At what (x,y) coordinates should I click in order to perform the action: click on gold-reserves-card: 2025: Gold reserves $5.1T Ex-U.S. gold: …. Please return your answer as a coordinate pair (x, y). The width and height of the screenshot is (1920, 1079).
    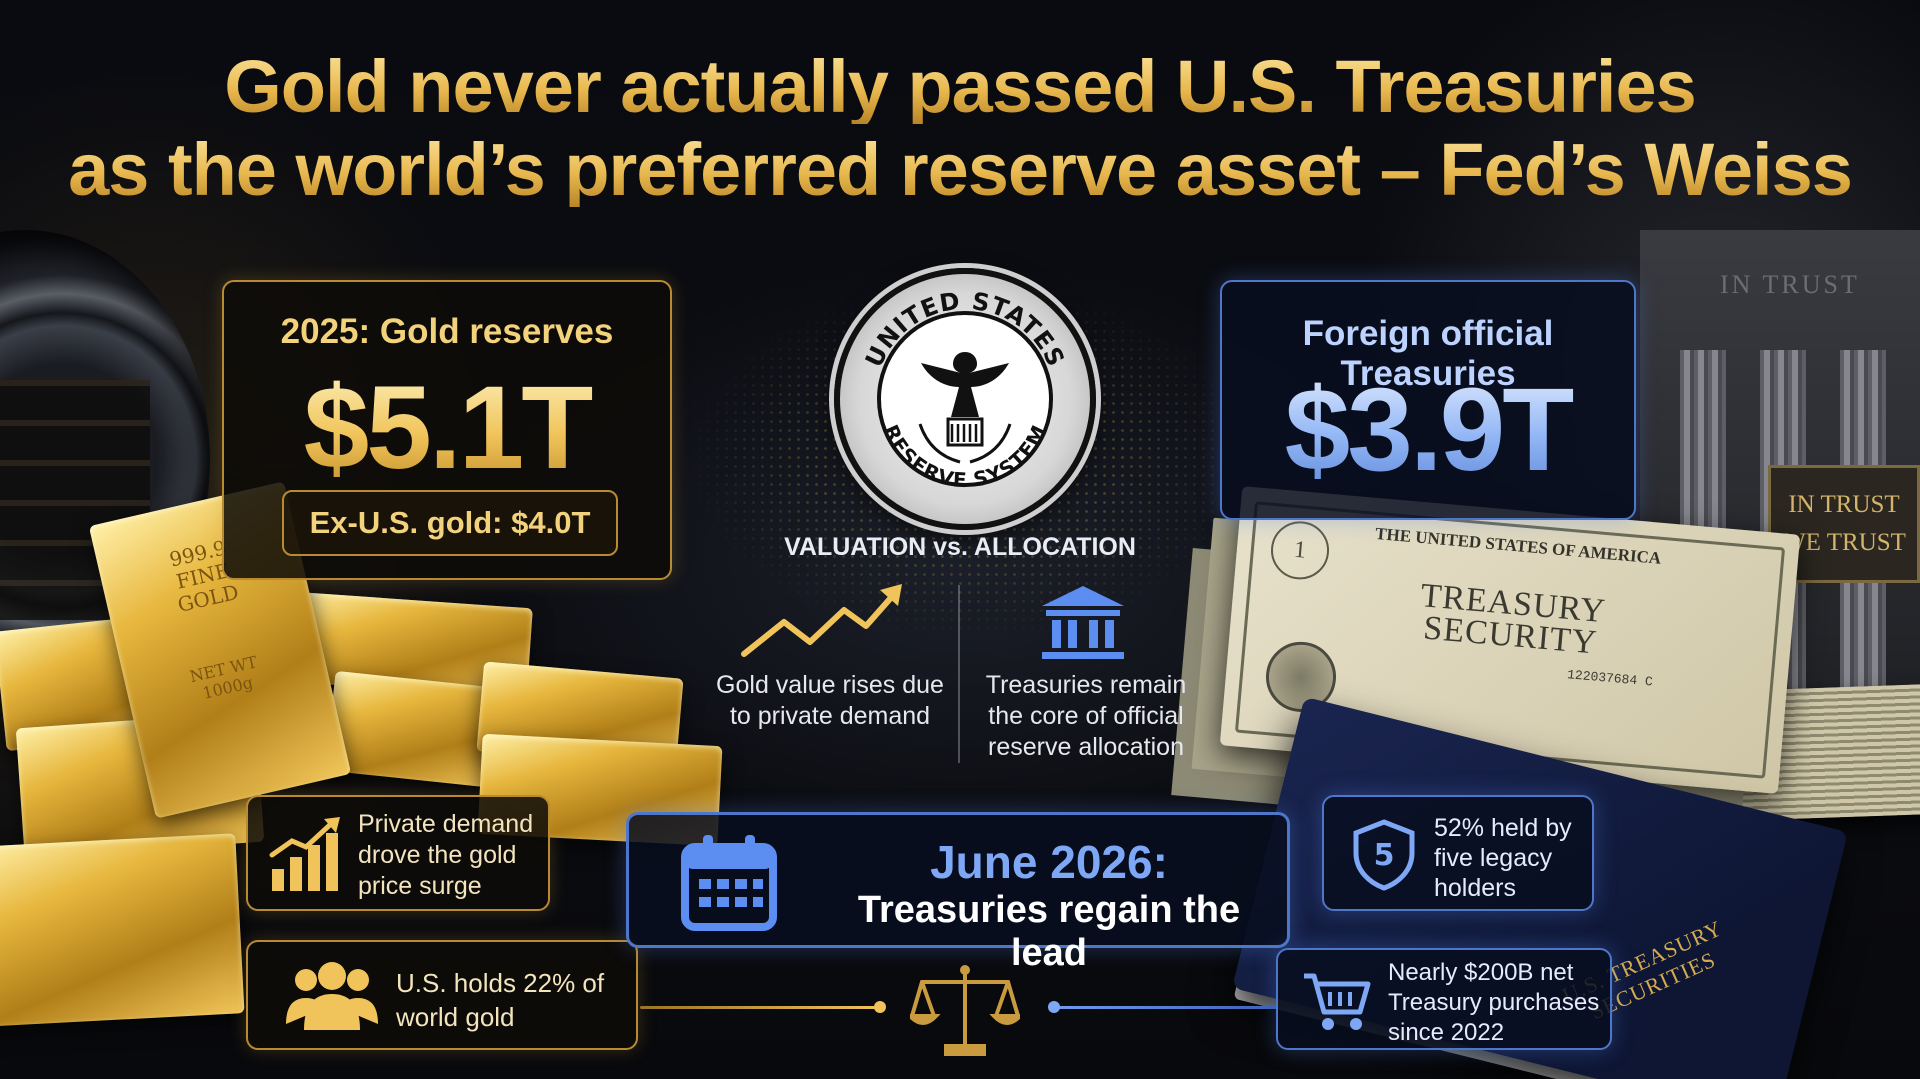
    Looking at the image, I should click on (447, 430).